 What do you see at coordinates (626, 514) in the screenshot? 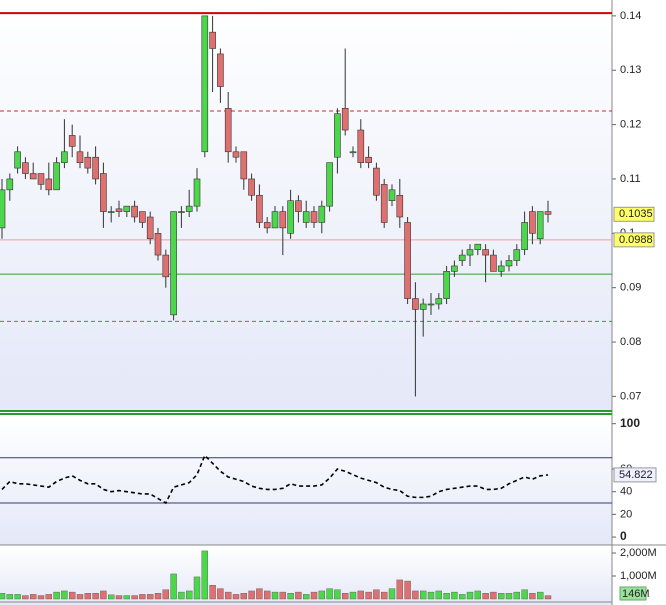
I see `y-tick-label: 20` at bounding box center [626, 514].